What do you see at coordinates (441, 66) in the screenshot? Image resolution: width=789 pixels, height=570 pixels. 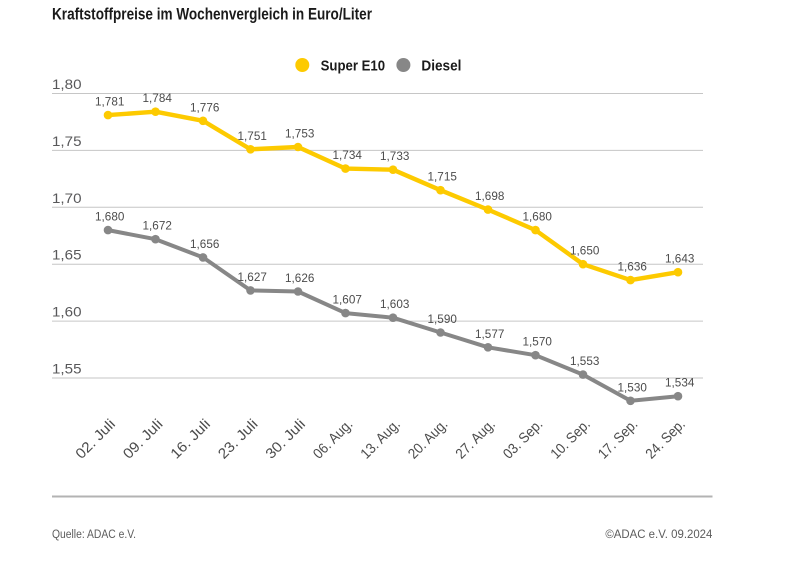 I see `svg-text: Diesel` at bounding box center [441, 66].